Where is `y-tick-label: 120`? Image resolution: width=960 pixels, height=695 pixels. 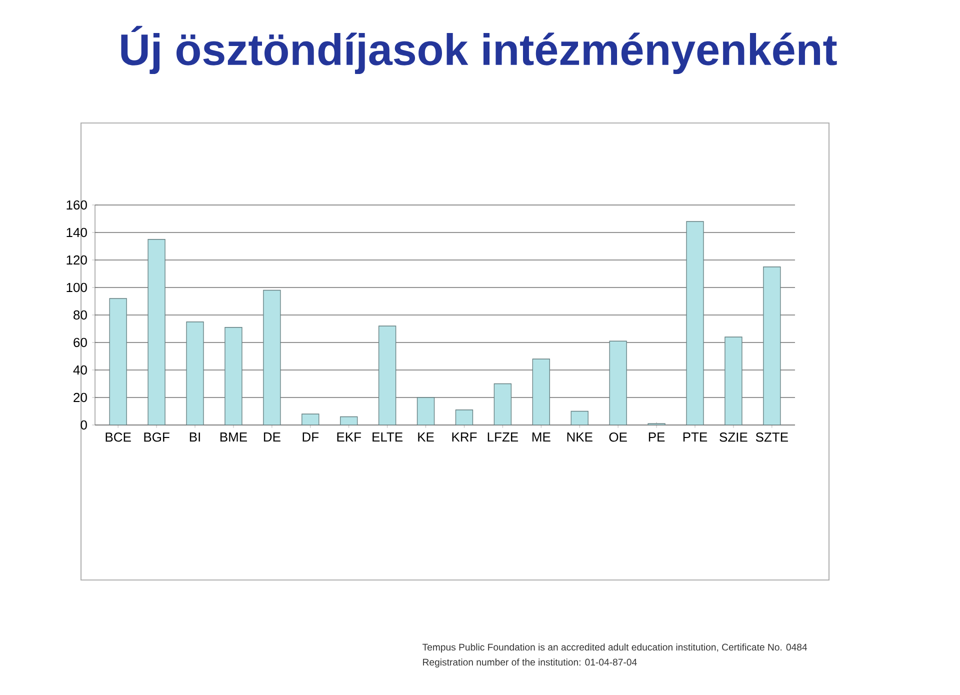 y-tick-label: 120 is located at coordinates (76, 260).